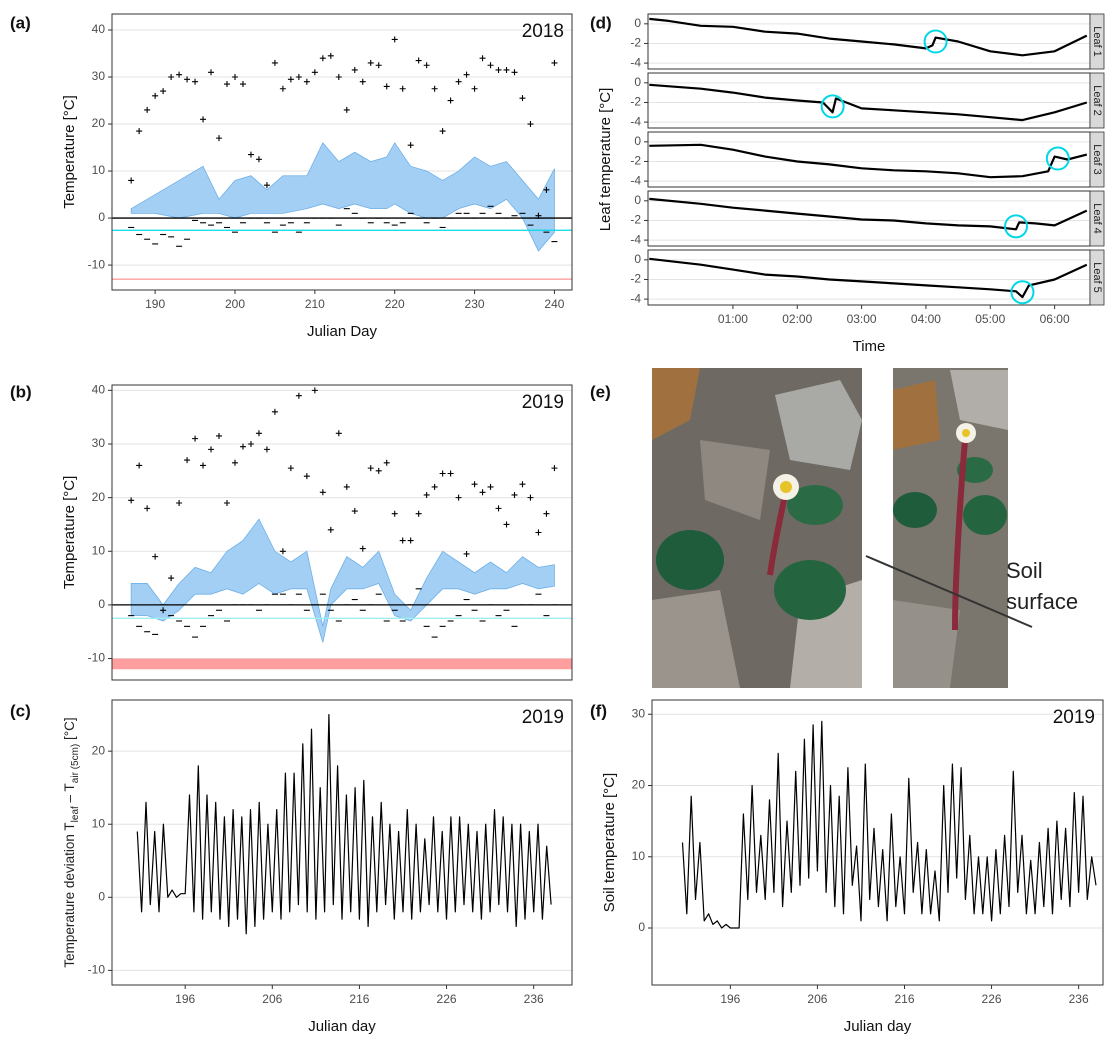 Image resolution: width=1105 pixels, height=1039 pixels. Describe the element at coordinates (990, 319) in the screenshot. I see `x-tick-label: 05:00` at that location.